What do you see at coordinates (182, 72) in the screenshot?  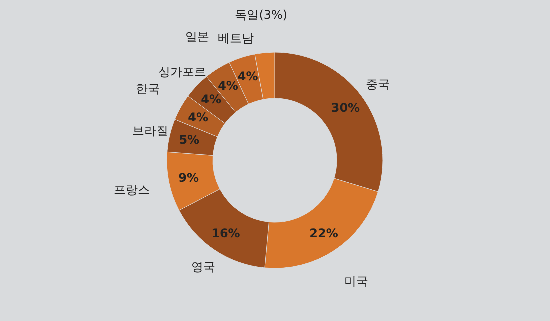 I see `slice-label: 싱가포르` at bounding box center [182, 72].